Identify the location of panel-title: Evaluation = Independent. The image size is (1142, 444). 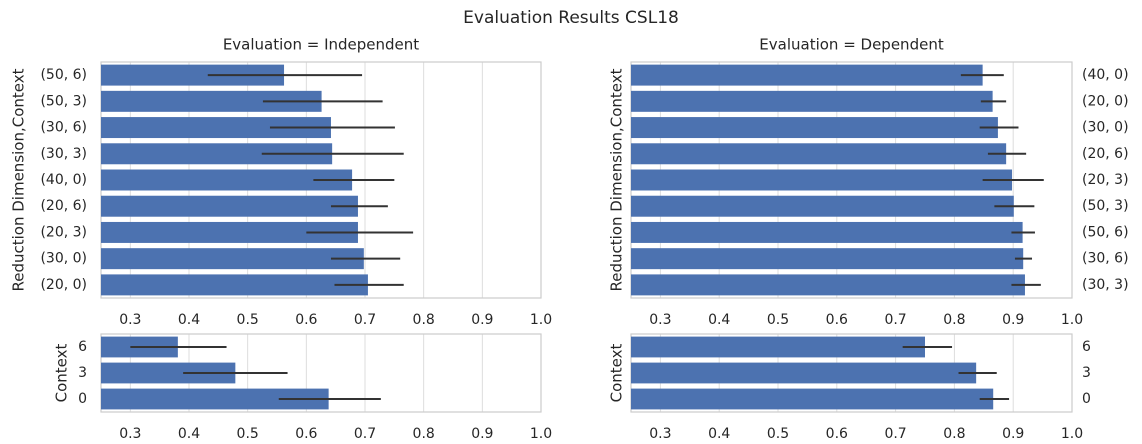
(321, 45).